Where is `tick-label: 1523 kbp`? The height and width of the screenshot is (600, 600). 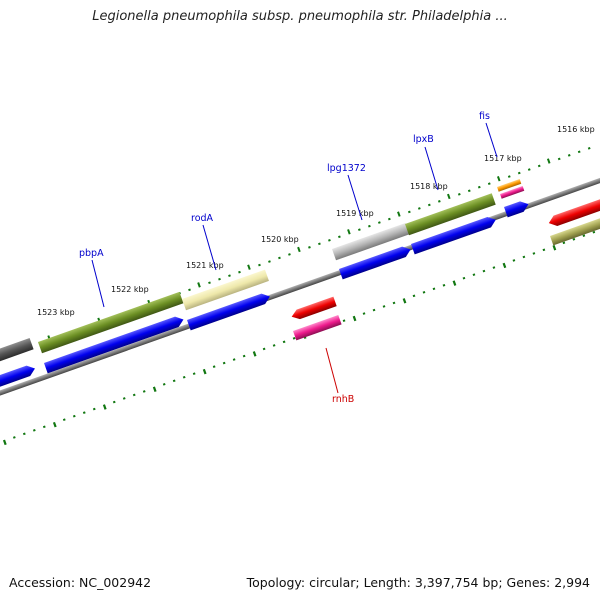
tick-label: 1523 kbp is located at coordinates (56, 312).